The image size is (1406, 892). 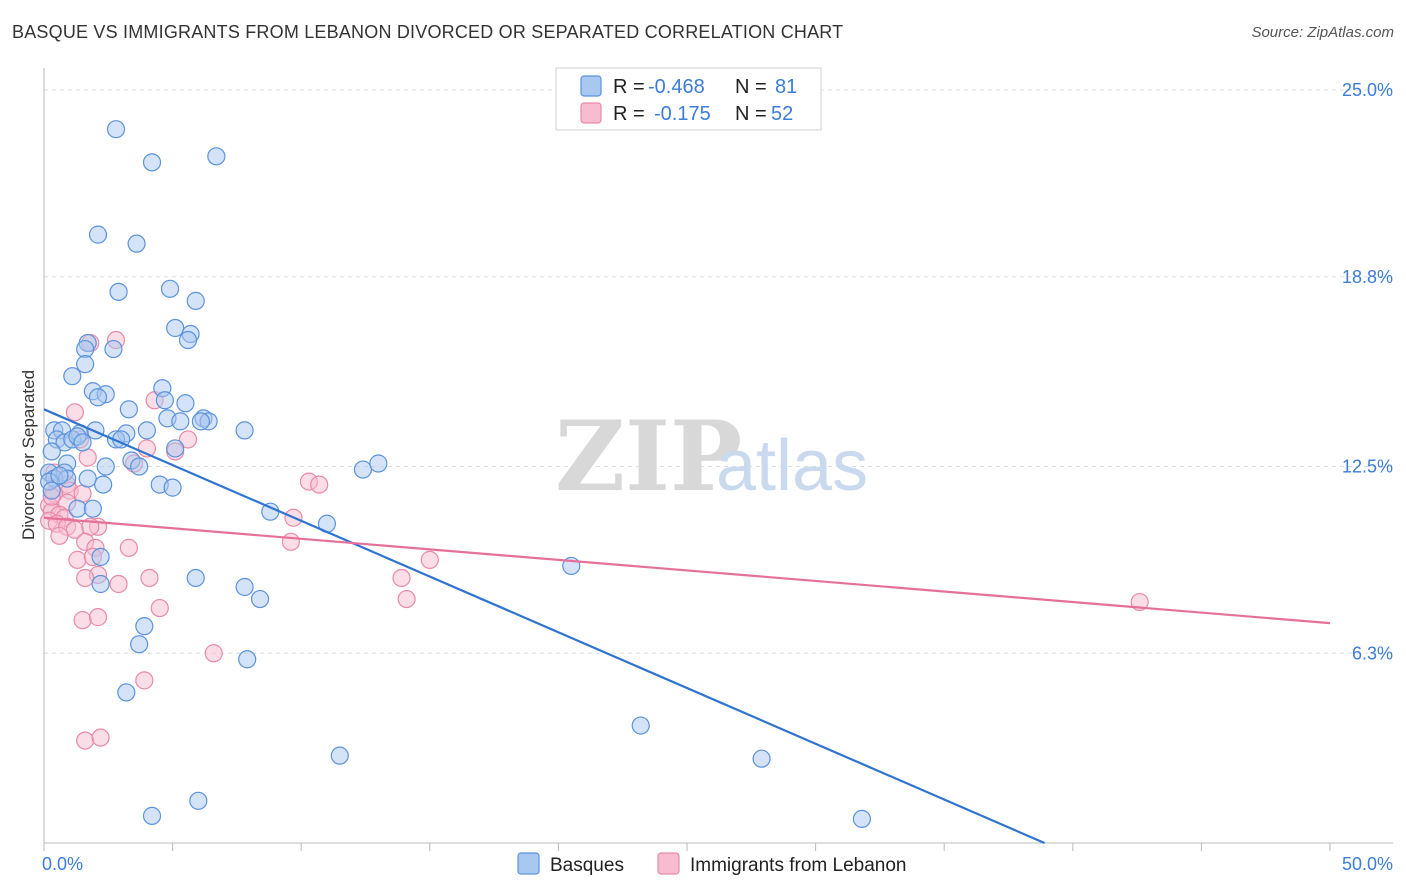 I want to click on legend-swatch-lebanon, so click(x=591, y=113).